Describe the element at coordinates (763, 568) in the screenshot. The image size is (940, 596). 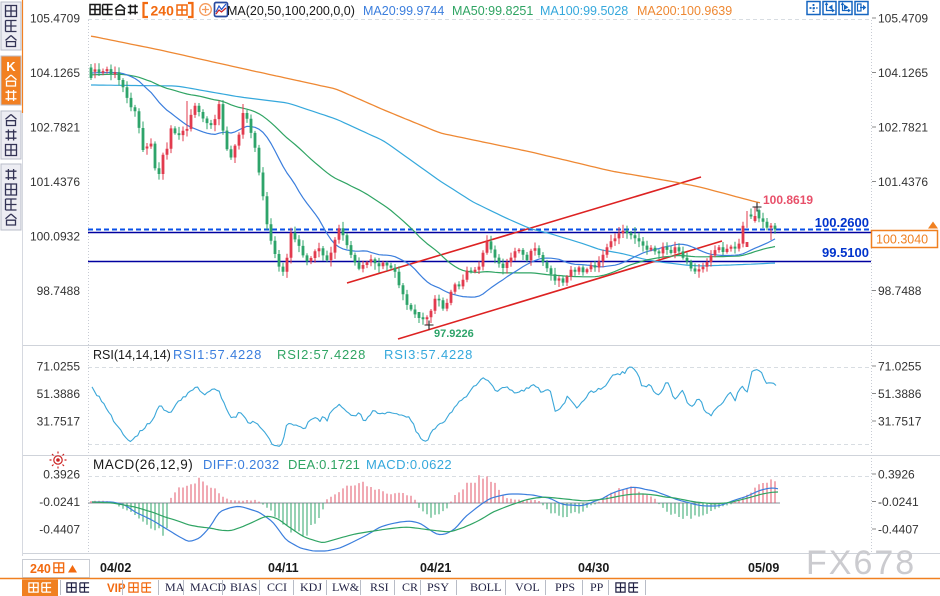
I see `svg-text: 05/09` at that location.